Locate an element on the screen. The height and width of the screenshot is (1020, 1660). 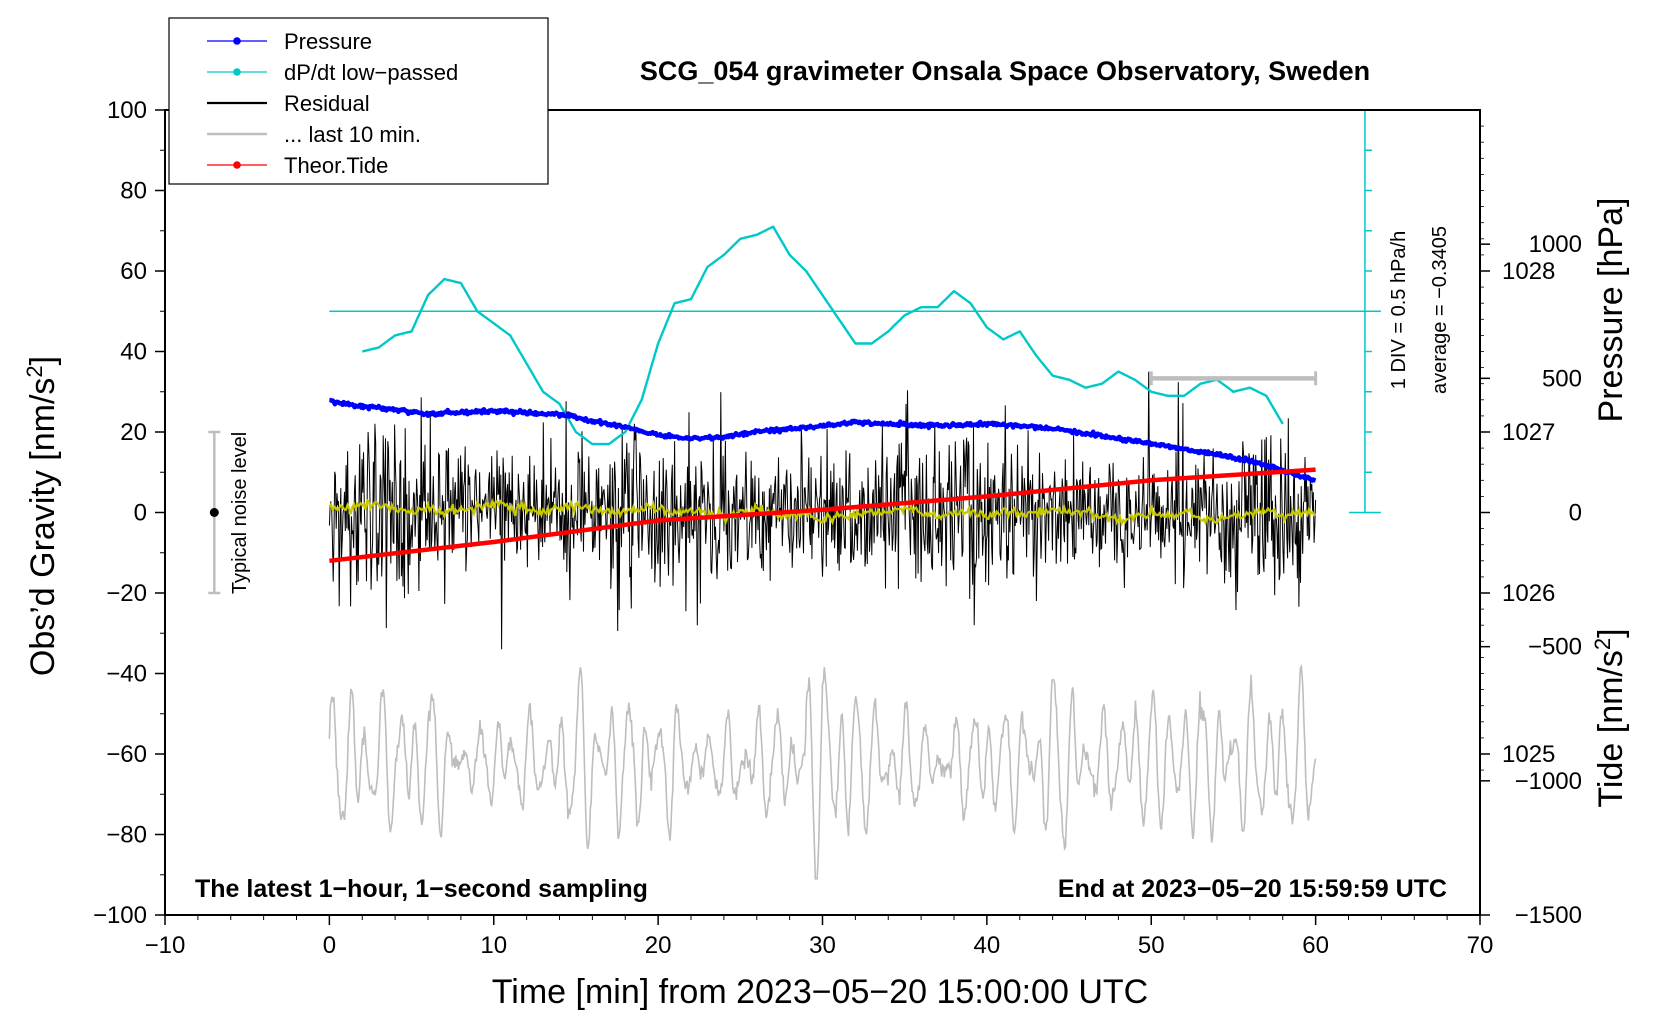
pressure-axis-label: Pressure [hPa] is located at coordinates (1611, 310).